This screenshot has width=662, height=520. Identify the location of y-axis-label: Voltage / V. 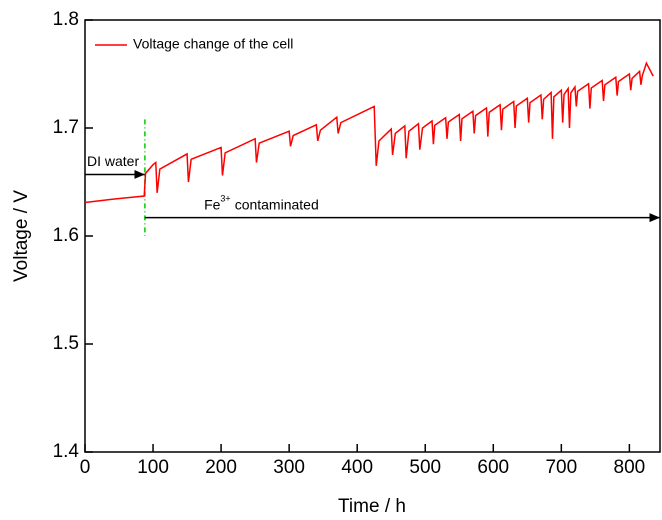
(21, 236).